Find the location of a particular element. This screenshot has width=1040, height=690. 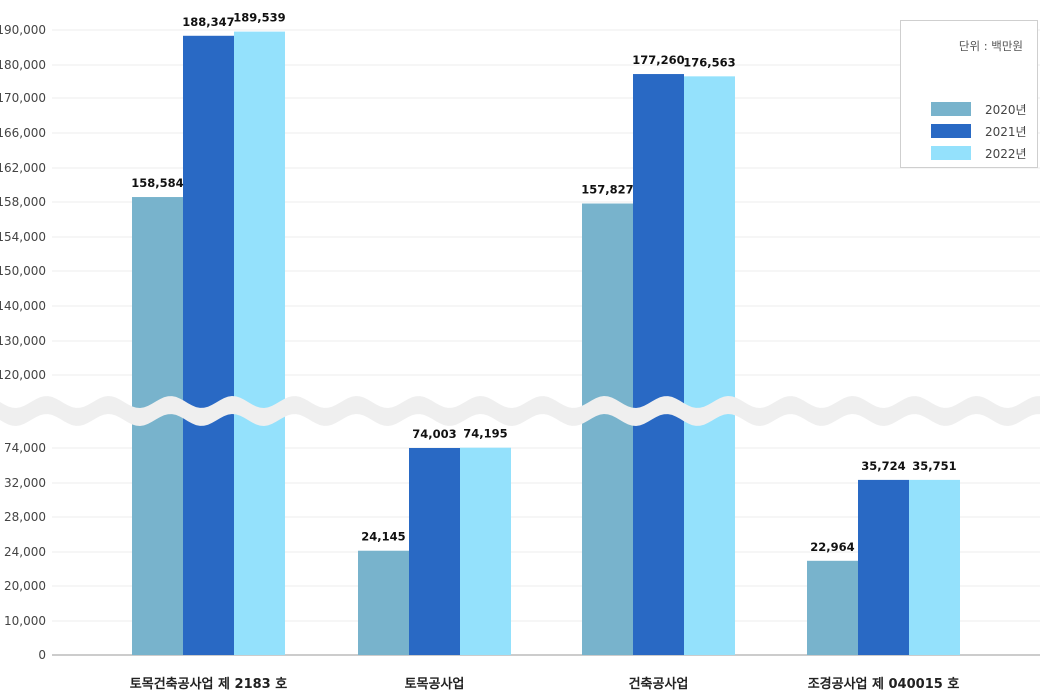

bar-2022년-0 is located at coordinates (259, 343).